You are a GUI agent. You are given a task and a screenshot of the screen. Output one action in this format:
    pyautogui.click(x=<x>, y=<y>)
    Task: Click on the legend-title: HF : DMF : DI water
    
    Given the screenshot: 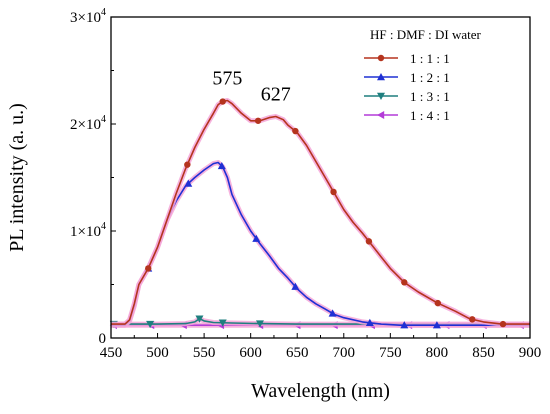 What is the action you would take?
    pyautogui.click(x=426, y=34)
    